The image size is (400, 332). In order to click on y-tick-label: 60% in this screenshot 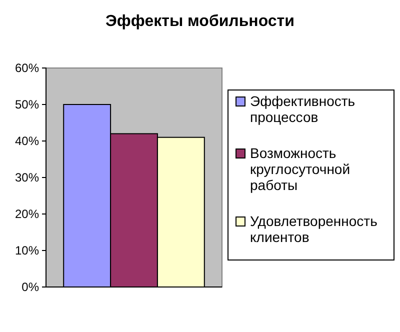, I will do `click(27, 67)`.